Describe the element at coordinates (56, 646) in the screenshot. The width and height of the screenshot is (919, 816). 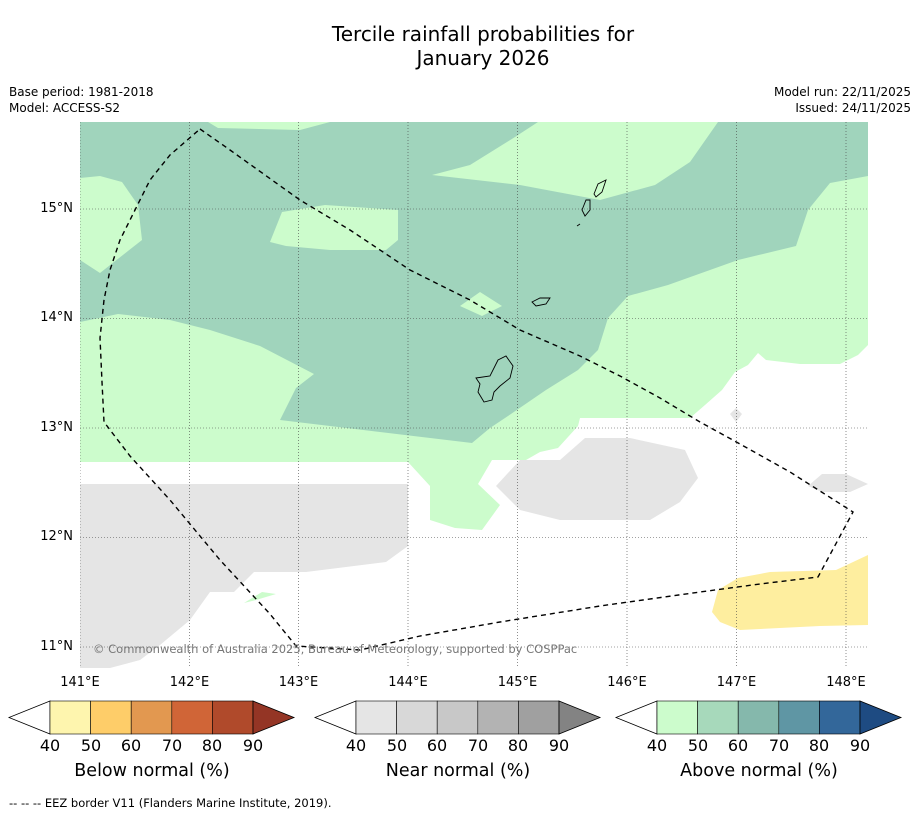
I see `lat-label-11: 11°N` at that location.